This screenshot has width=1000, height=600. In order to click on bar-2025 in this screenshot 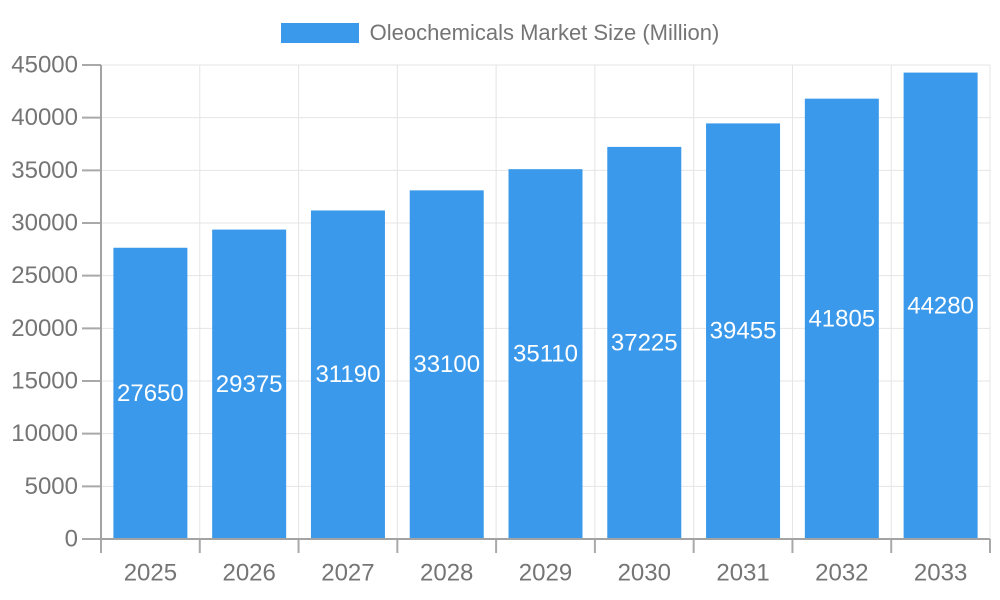, I will do `click(150, 393)`.